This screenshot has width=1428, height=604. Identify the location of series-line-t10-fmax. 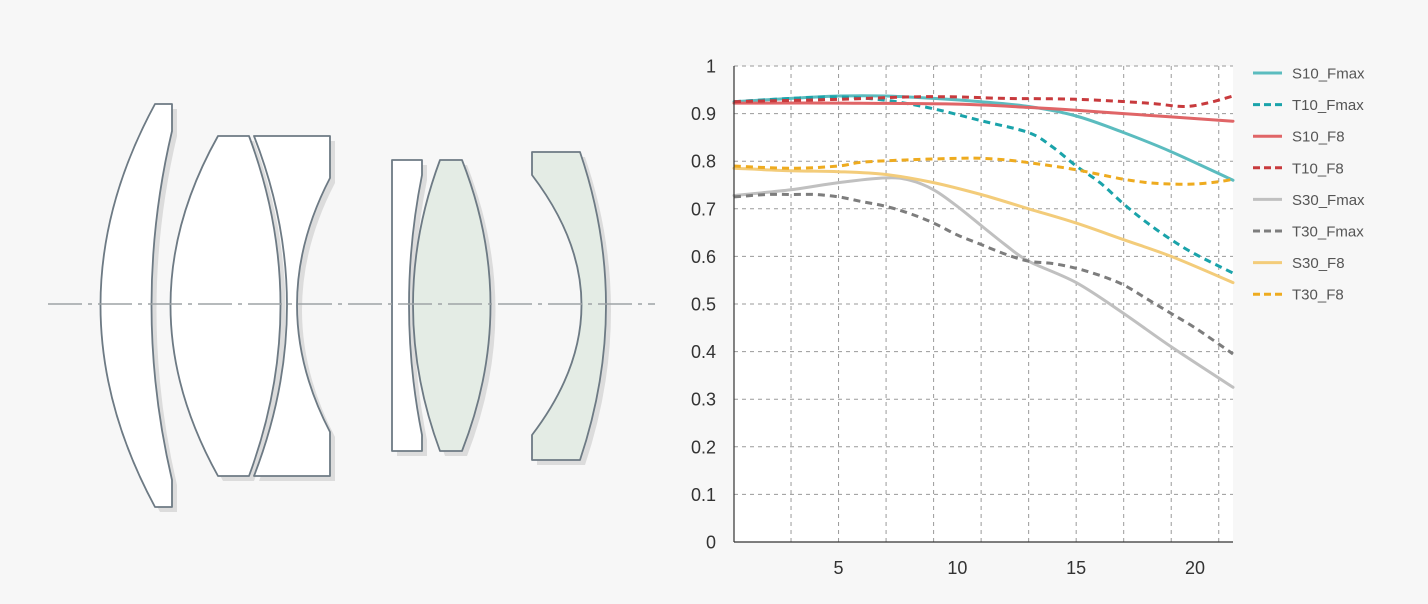
(983, 185).